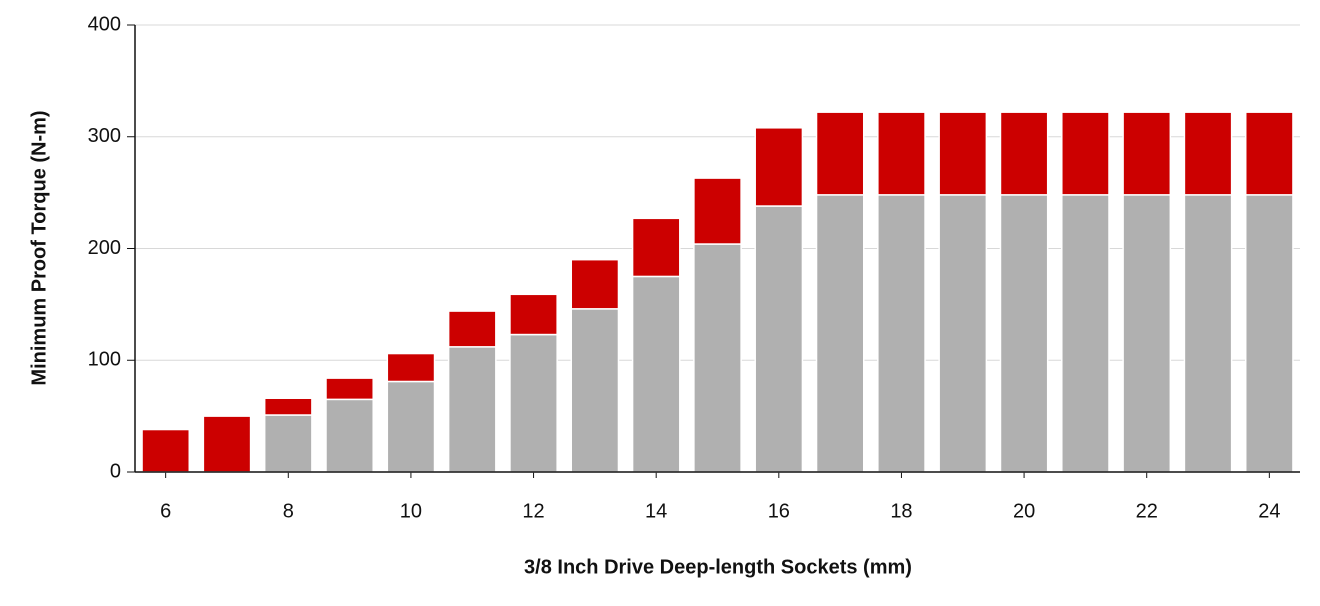 The height and width of the screenshot is (606, 1320). Describe the element at coordinates (1269, 511) in the screenshot. I see `x-tick-label: 24` at that location.